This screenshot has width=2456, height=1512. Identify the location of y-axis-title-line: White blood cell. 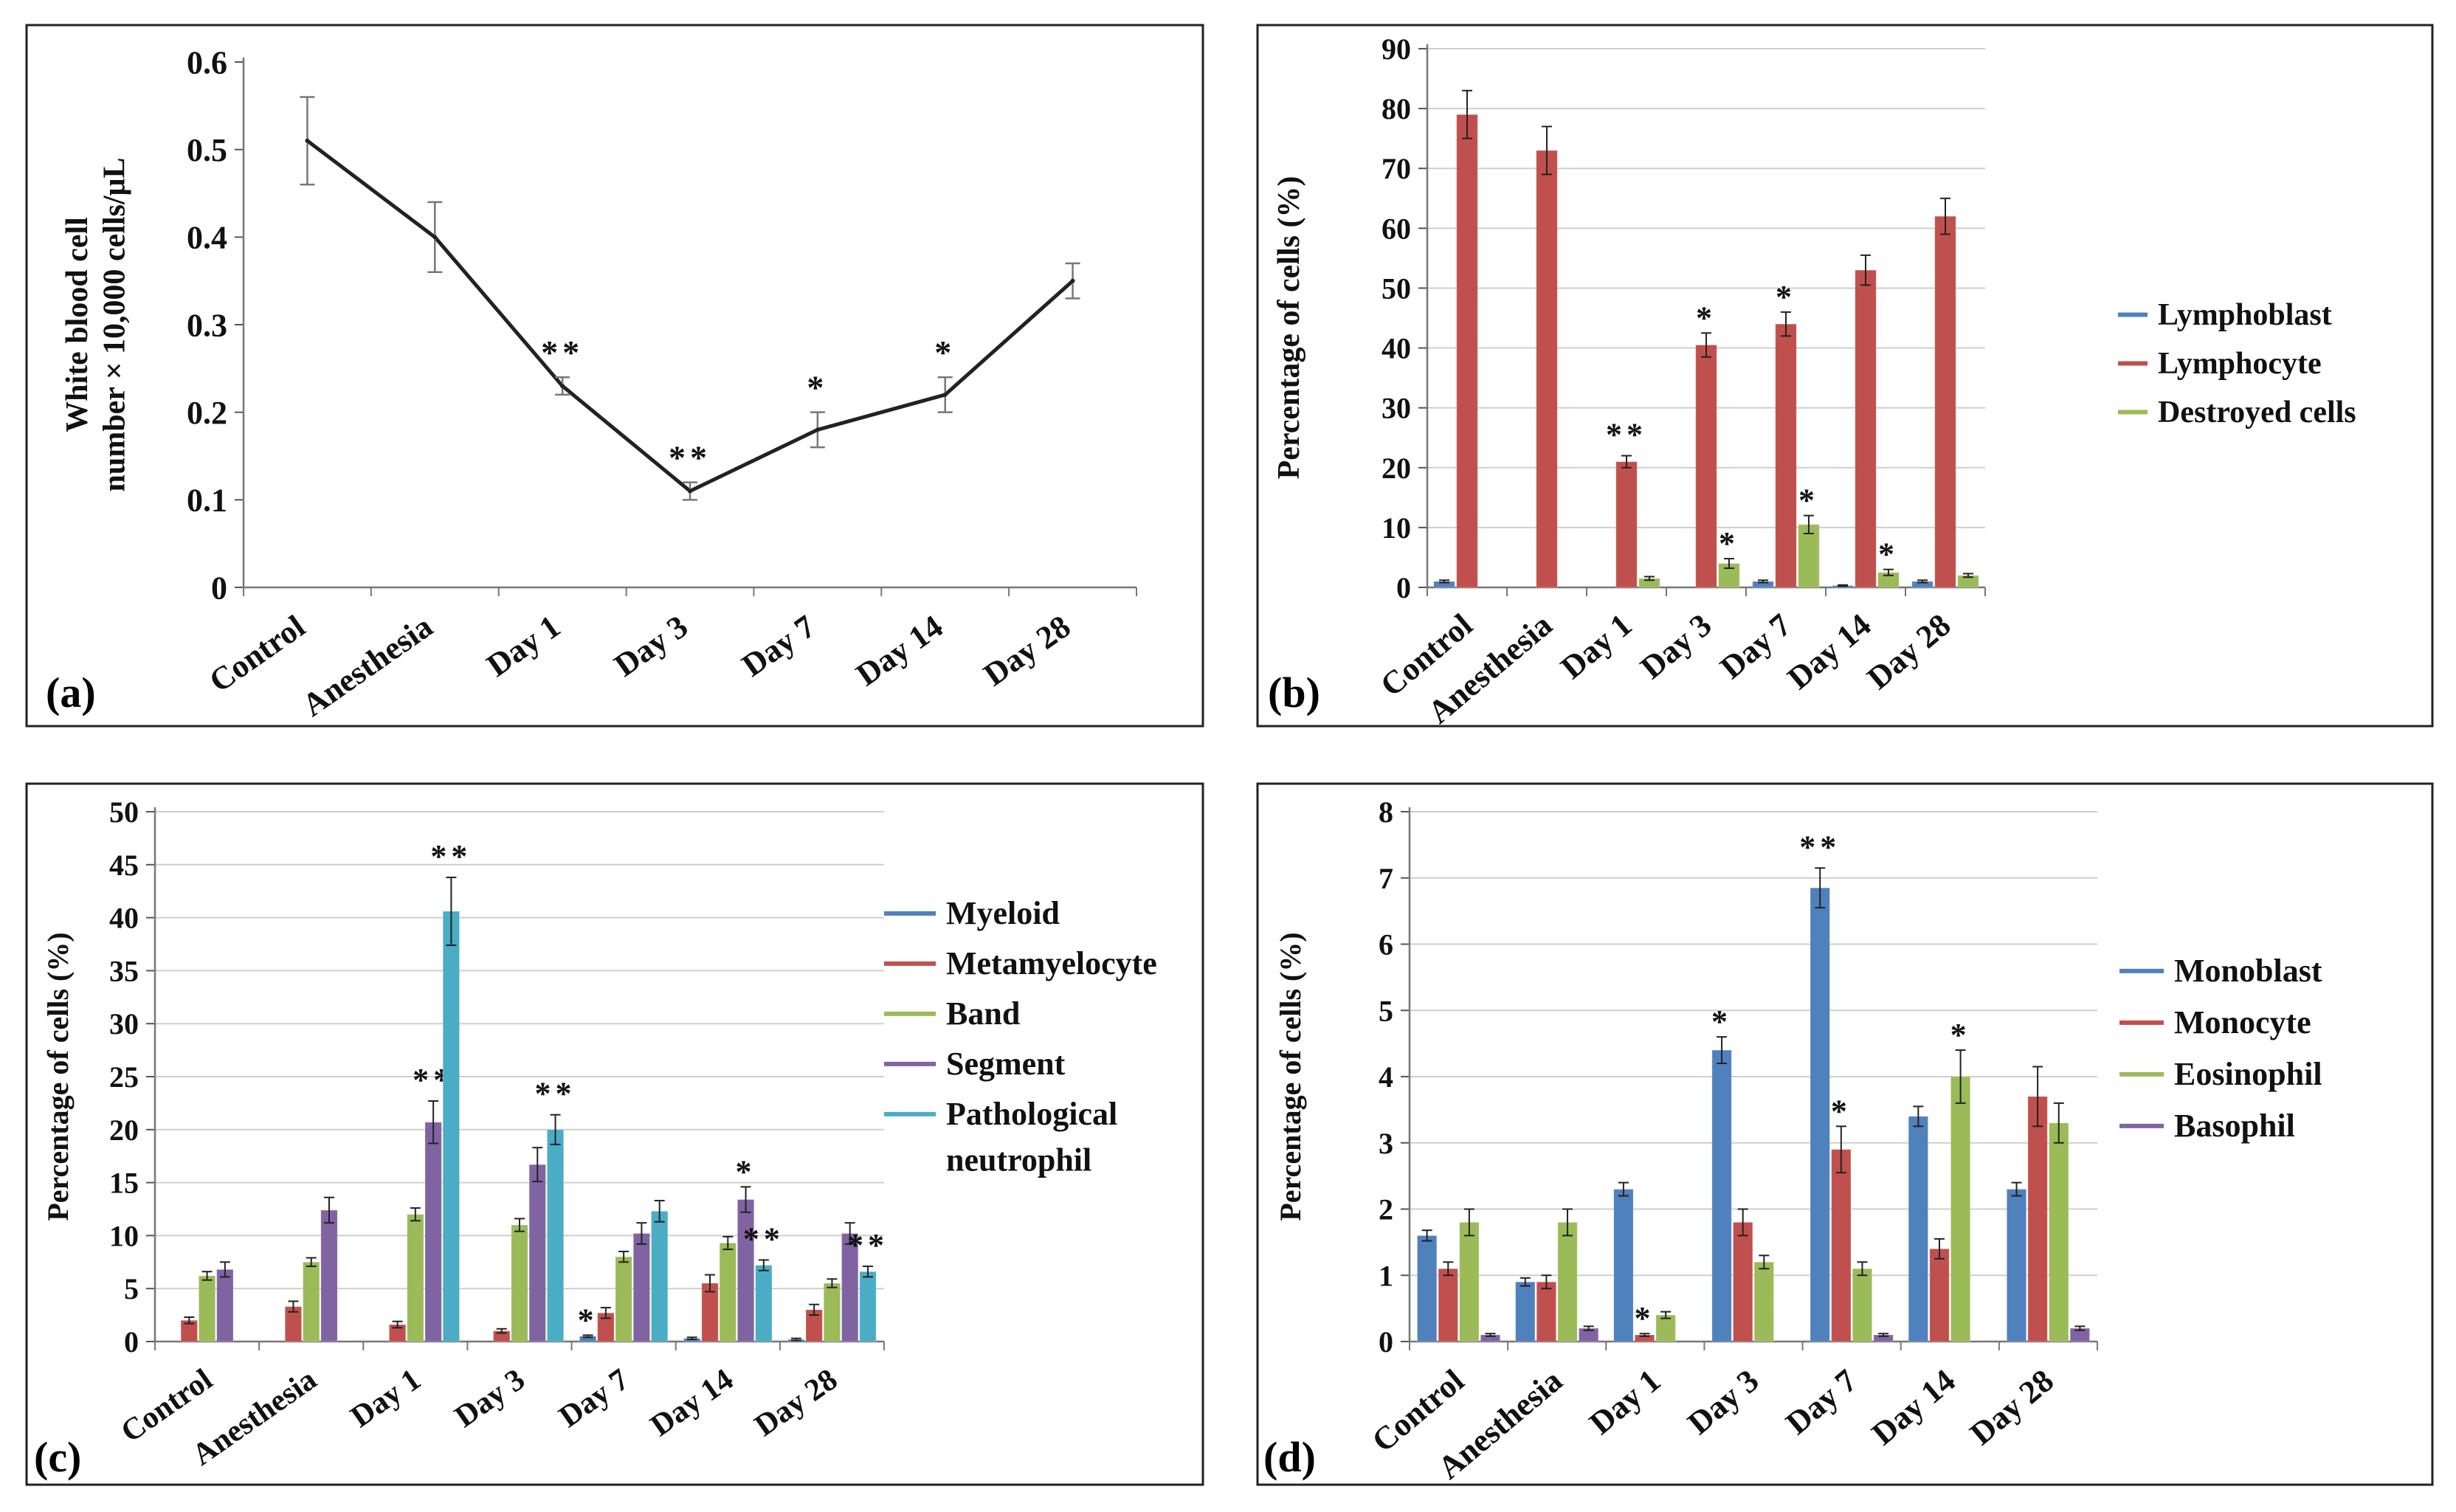
(77, 324).